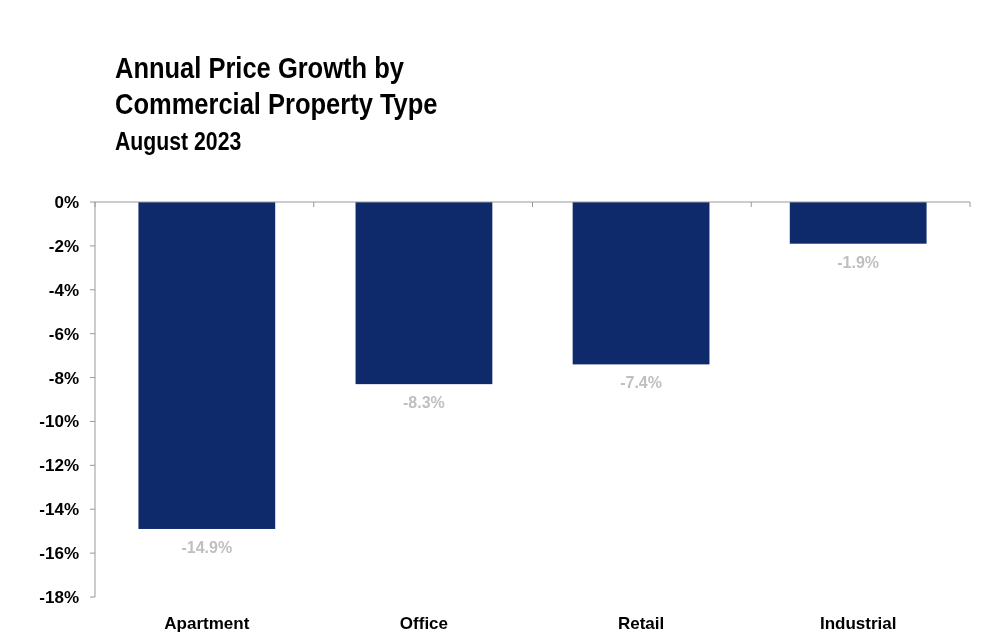  I want to click on data-label: -8.3%, so click(424, 403).